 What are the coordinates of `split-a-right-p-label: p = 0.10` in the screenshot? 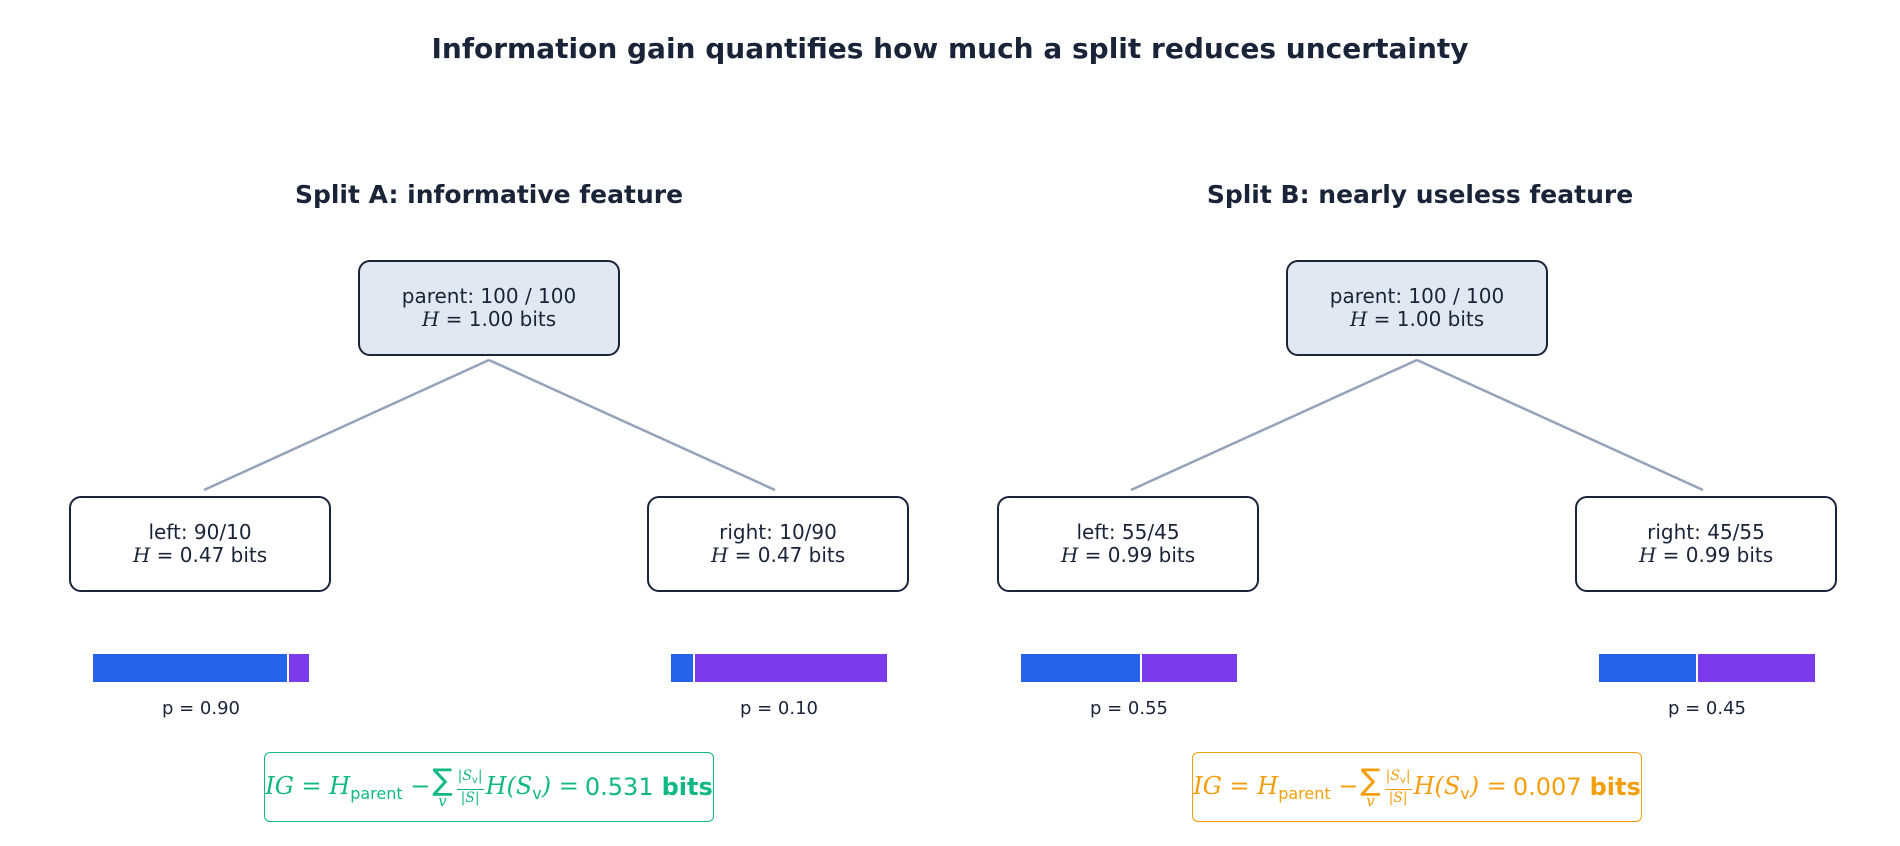 It's located at (779, 708).